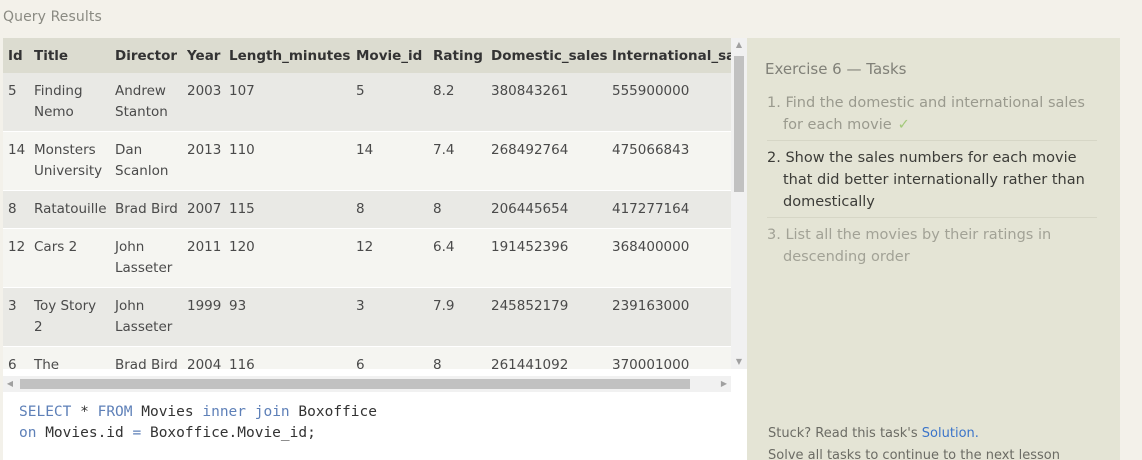  What do you see at coordinates (355, 384) in the screenshot?
I see `horizontal-scroll-thumb` at bounding box center [355, 384].